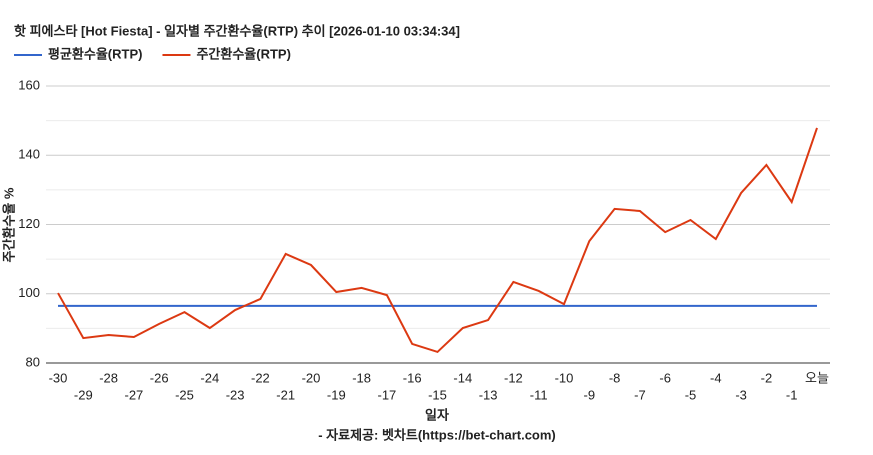 The height and width of the screenshot is (455, 873). Describe the element at coordinates (58, 377) in the screenshot. I see `x-tick-label: -30` at that location.